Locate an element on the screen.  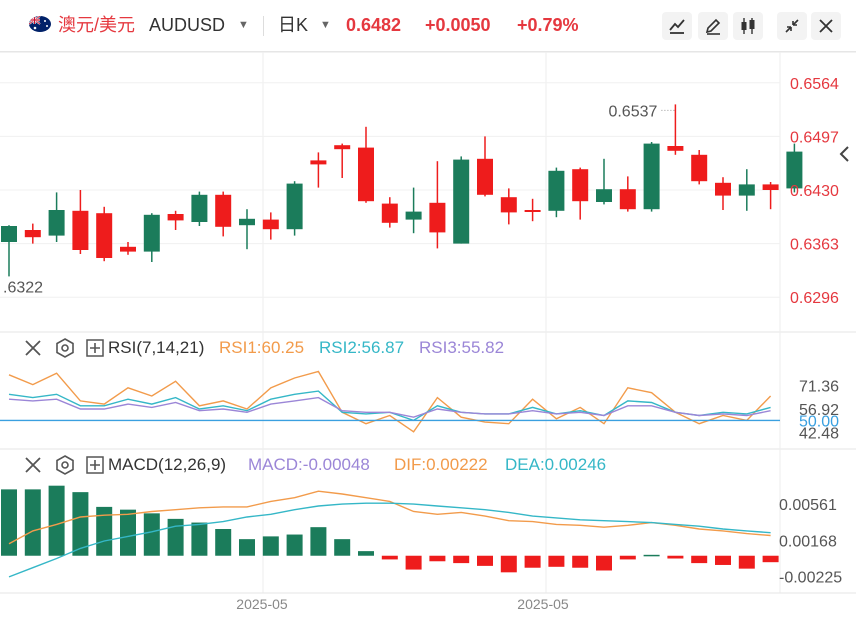
close-button is located at coordinates (826, 26).